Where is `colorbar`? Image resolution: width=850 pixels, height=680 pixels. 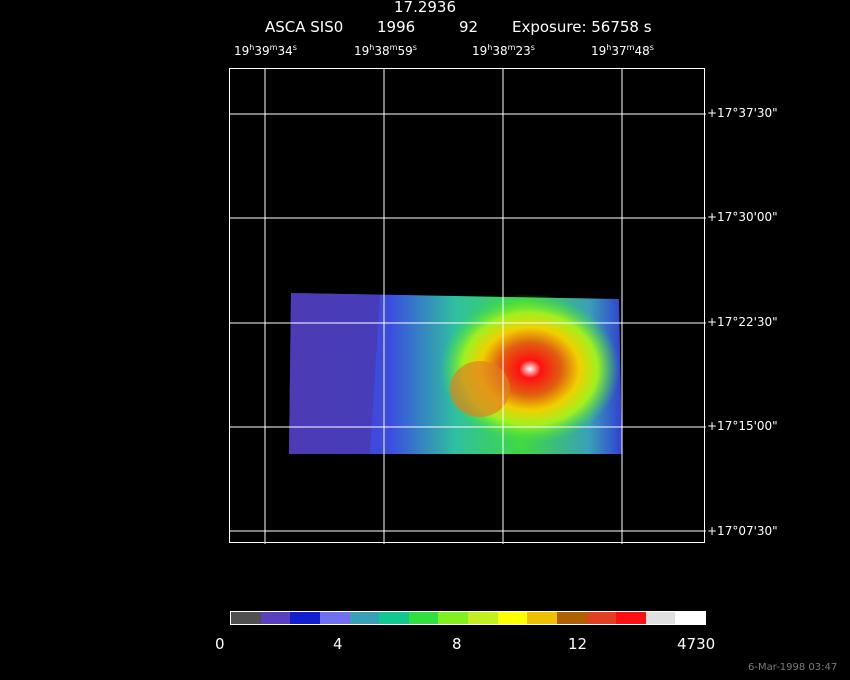 colorbar is located at coordinates (468, 618).